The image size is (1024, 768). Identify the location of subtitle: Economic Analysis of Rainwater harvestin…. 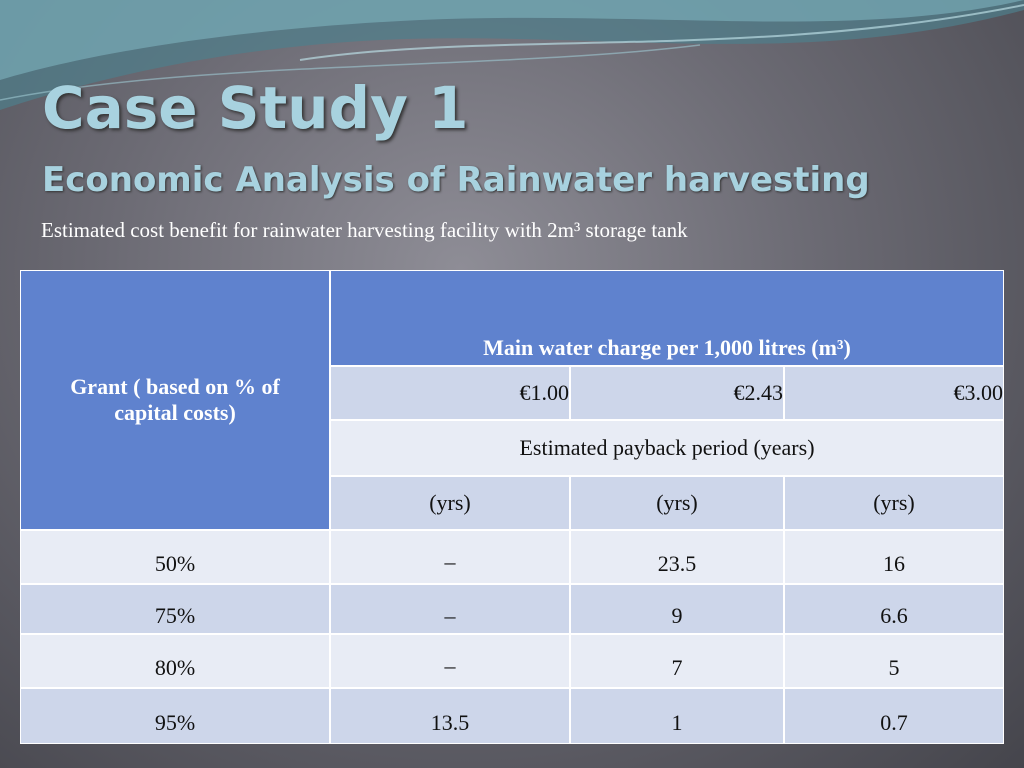
(456, 180).